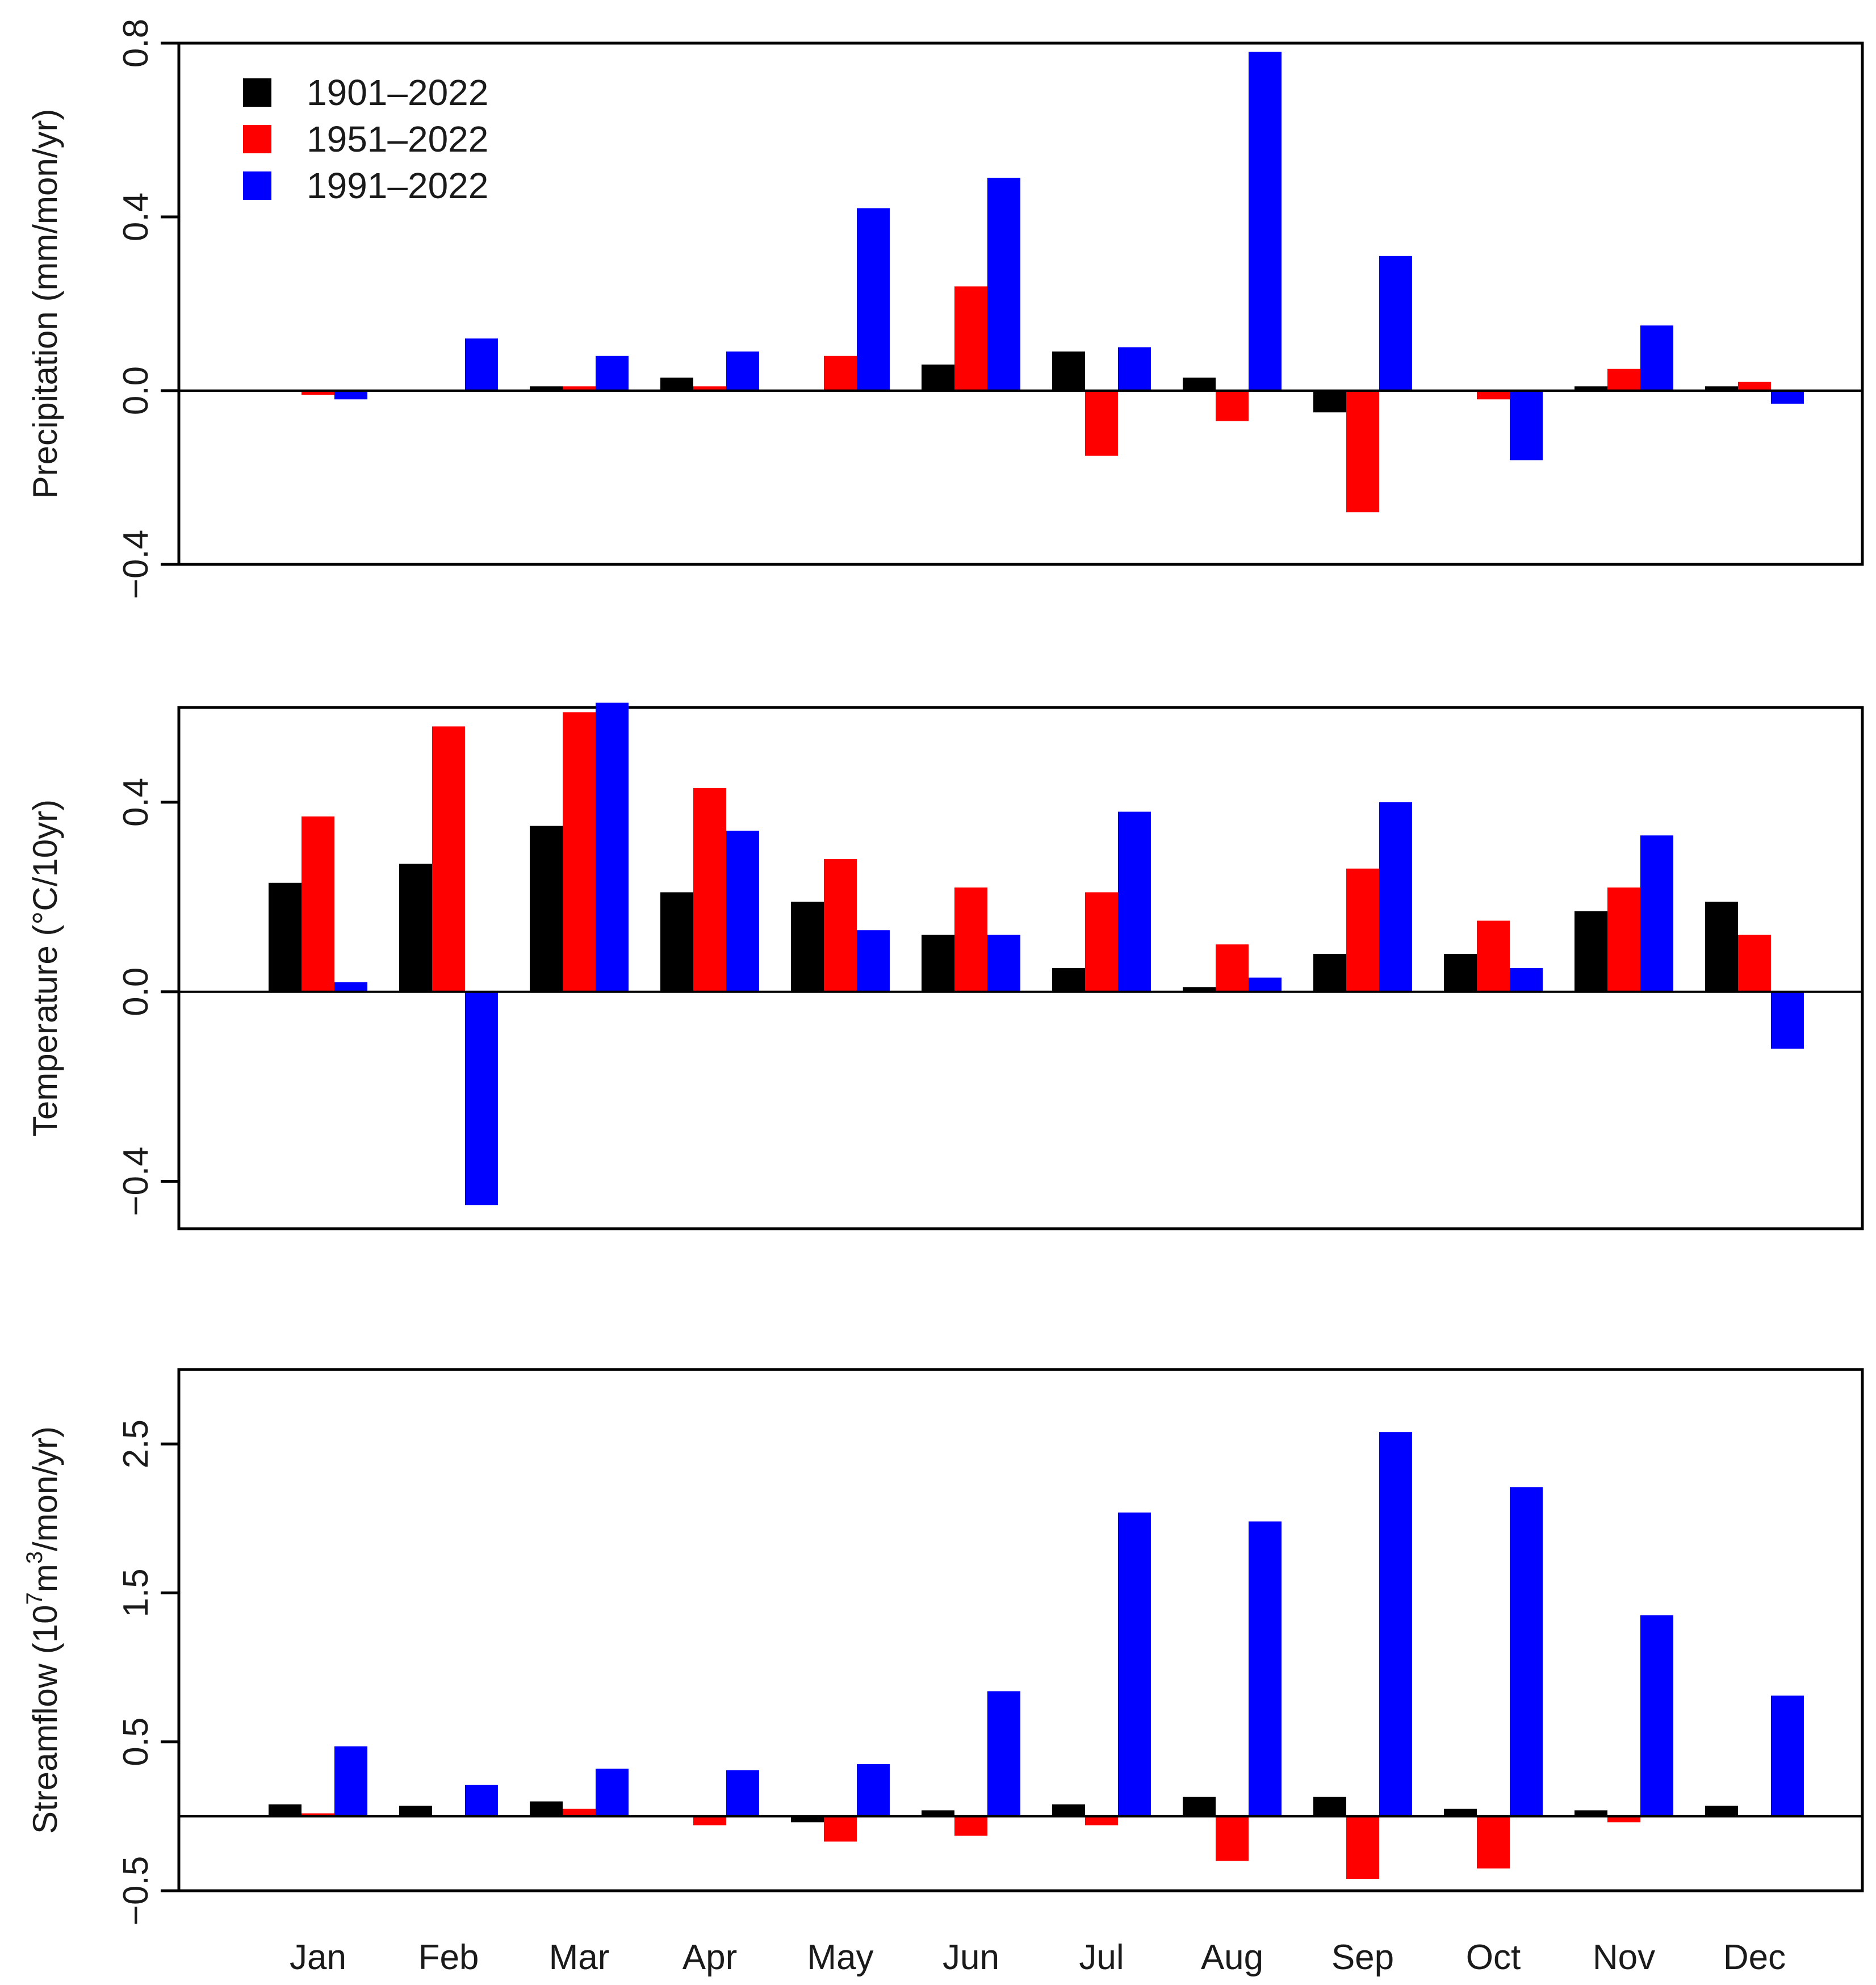  I want to click on bar-jul-1951-2022, so click(1101, 1820).